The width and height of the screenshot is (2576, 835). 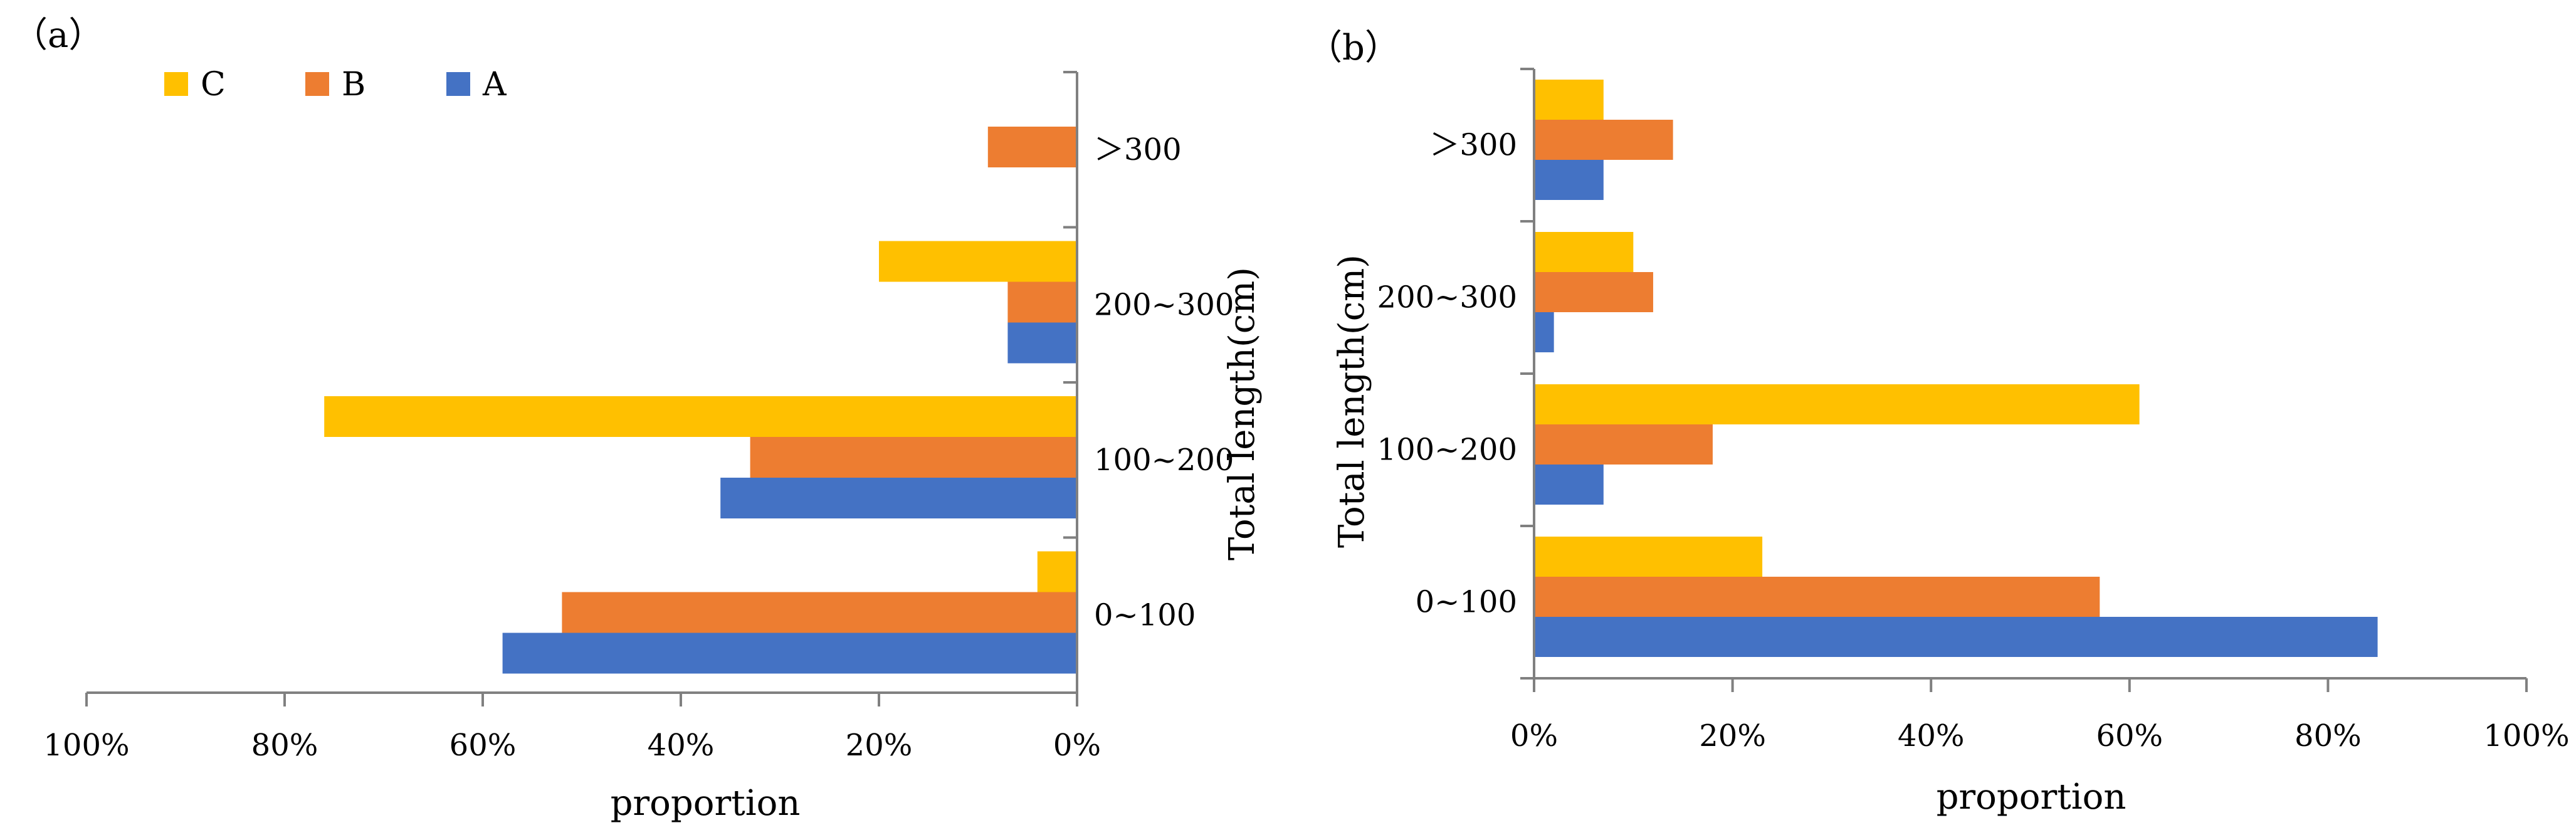 What do you see at coordinates (336, 84) in the screenshot?
I see `legend-a: C B A` at bounding box center [336, 84].